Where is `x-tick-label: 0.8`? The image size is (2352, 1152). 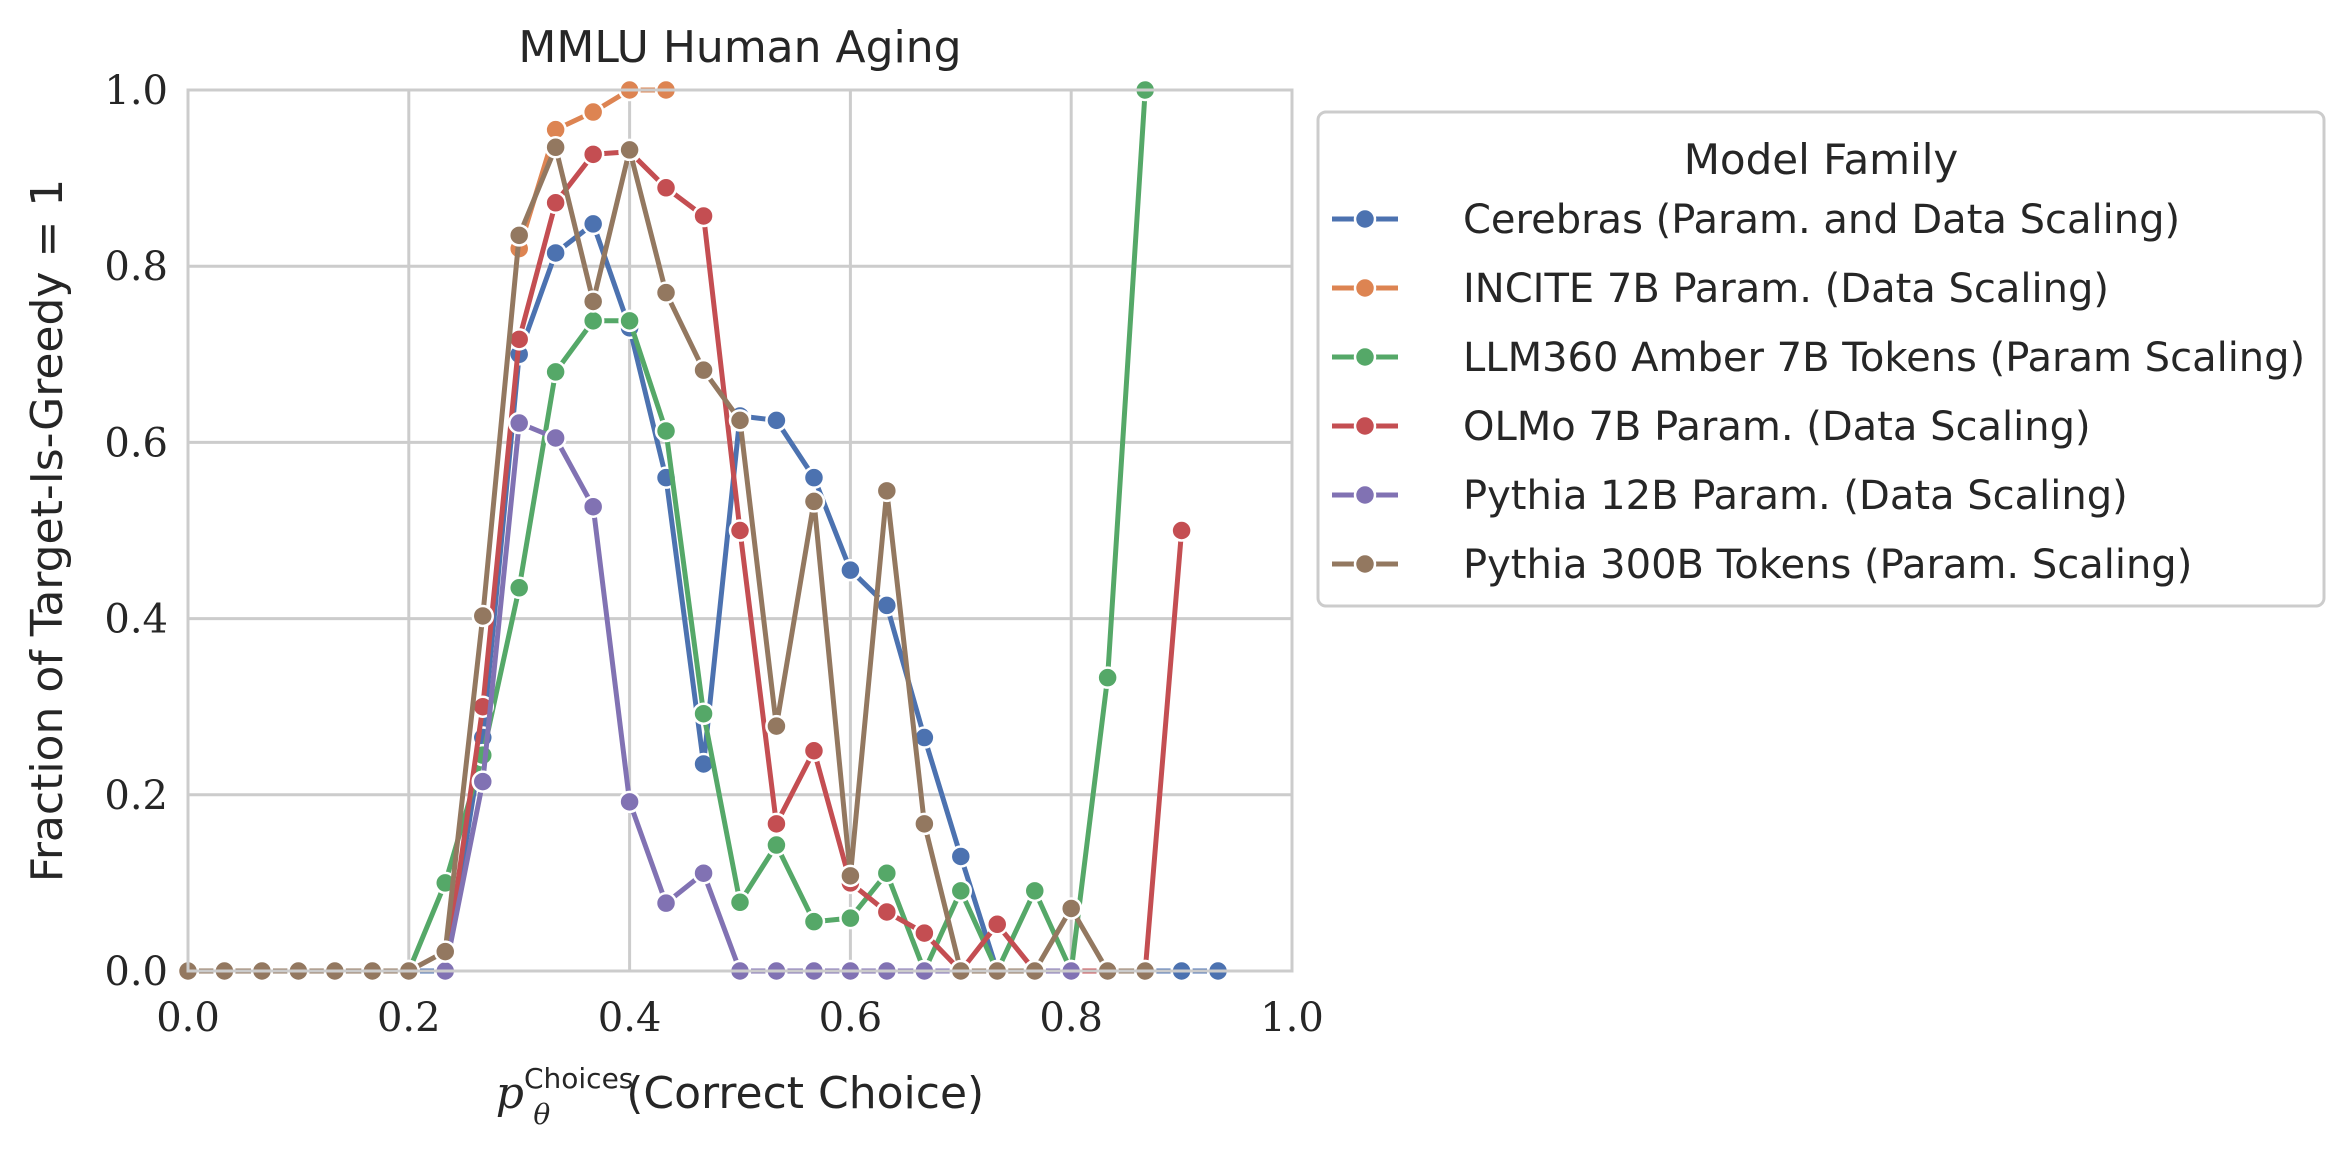 x-tick-label: 0.8 is located at coordinates (1071, 1018).